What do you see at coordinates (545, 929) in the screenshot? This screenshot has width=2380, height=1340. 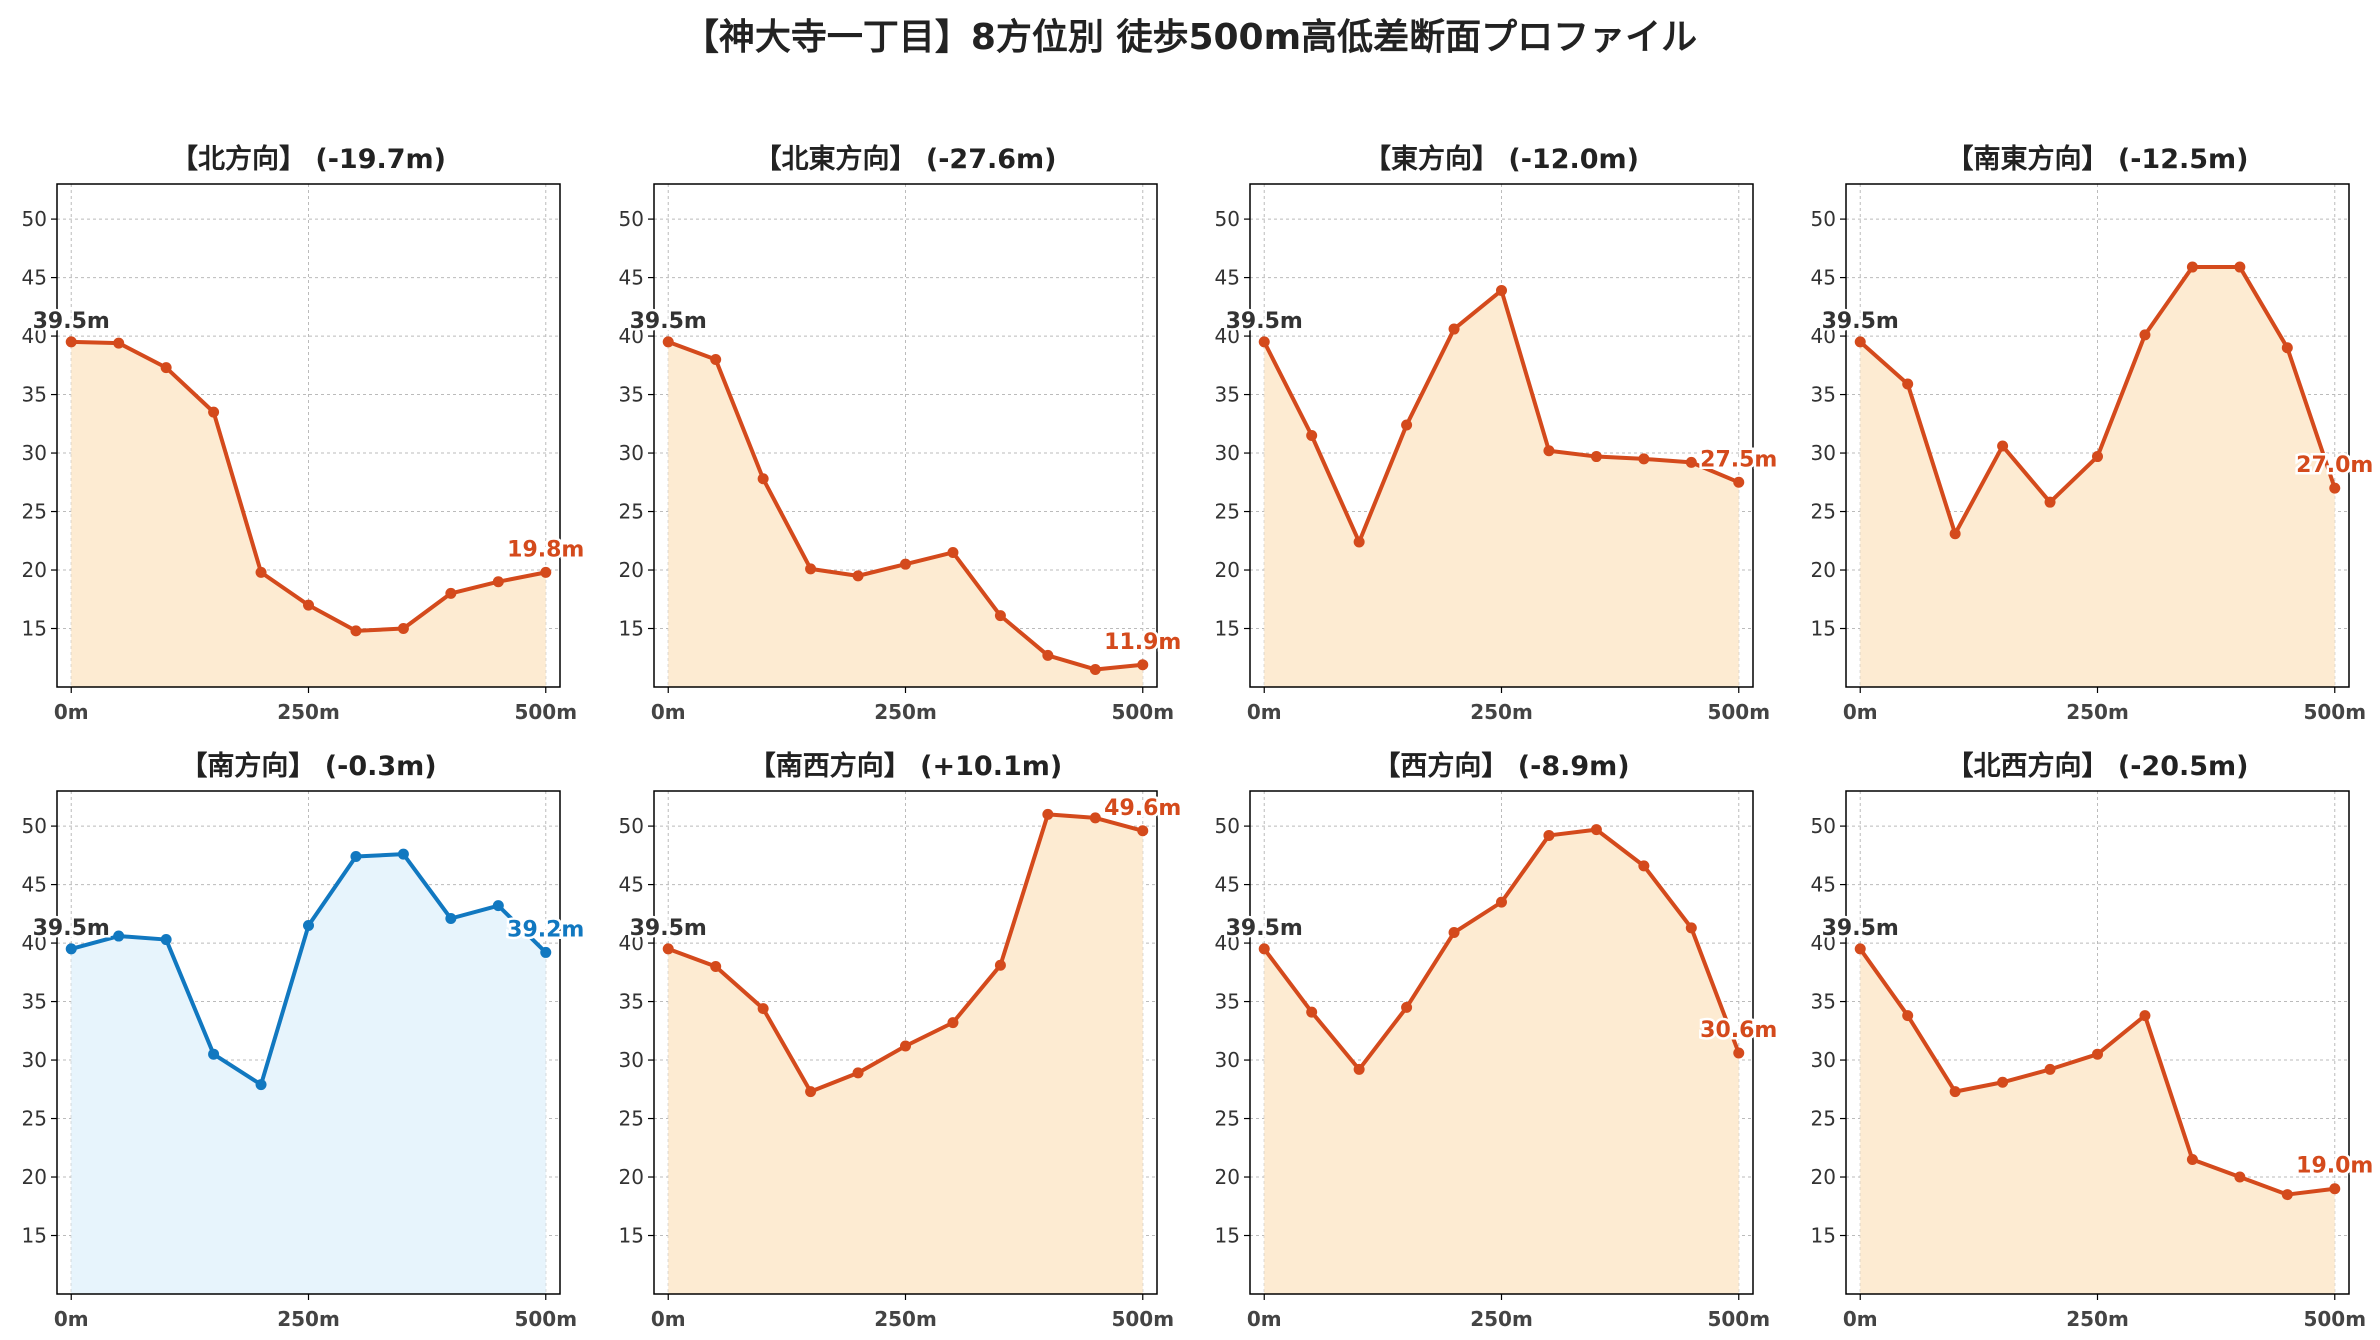 I see `end-label: 39.2m` at bounding box center [545, 929].